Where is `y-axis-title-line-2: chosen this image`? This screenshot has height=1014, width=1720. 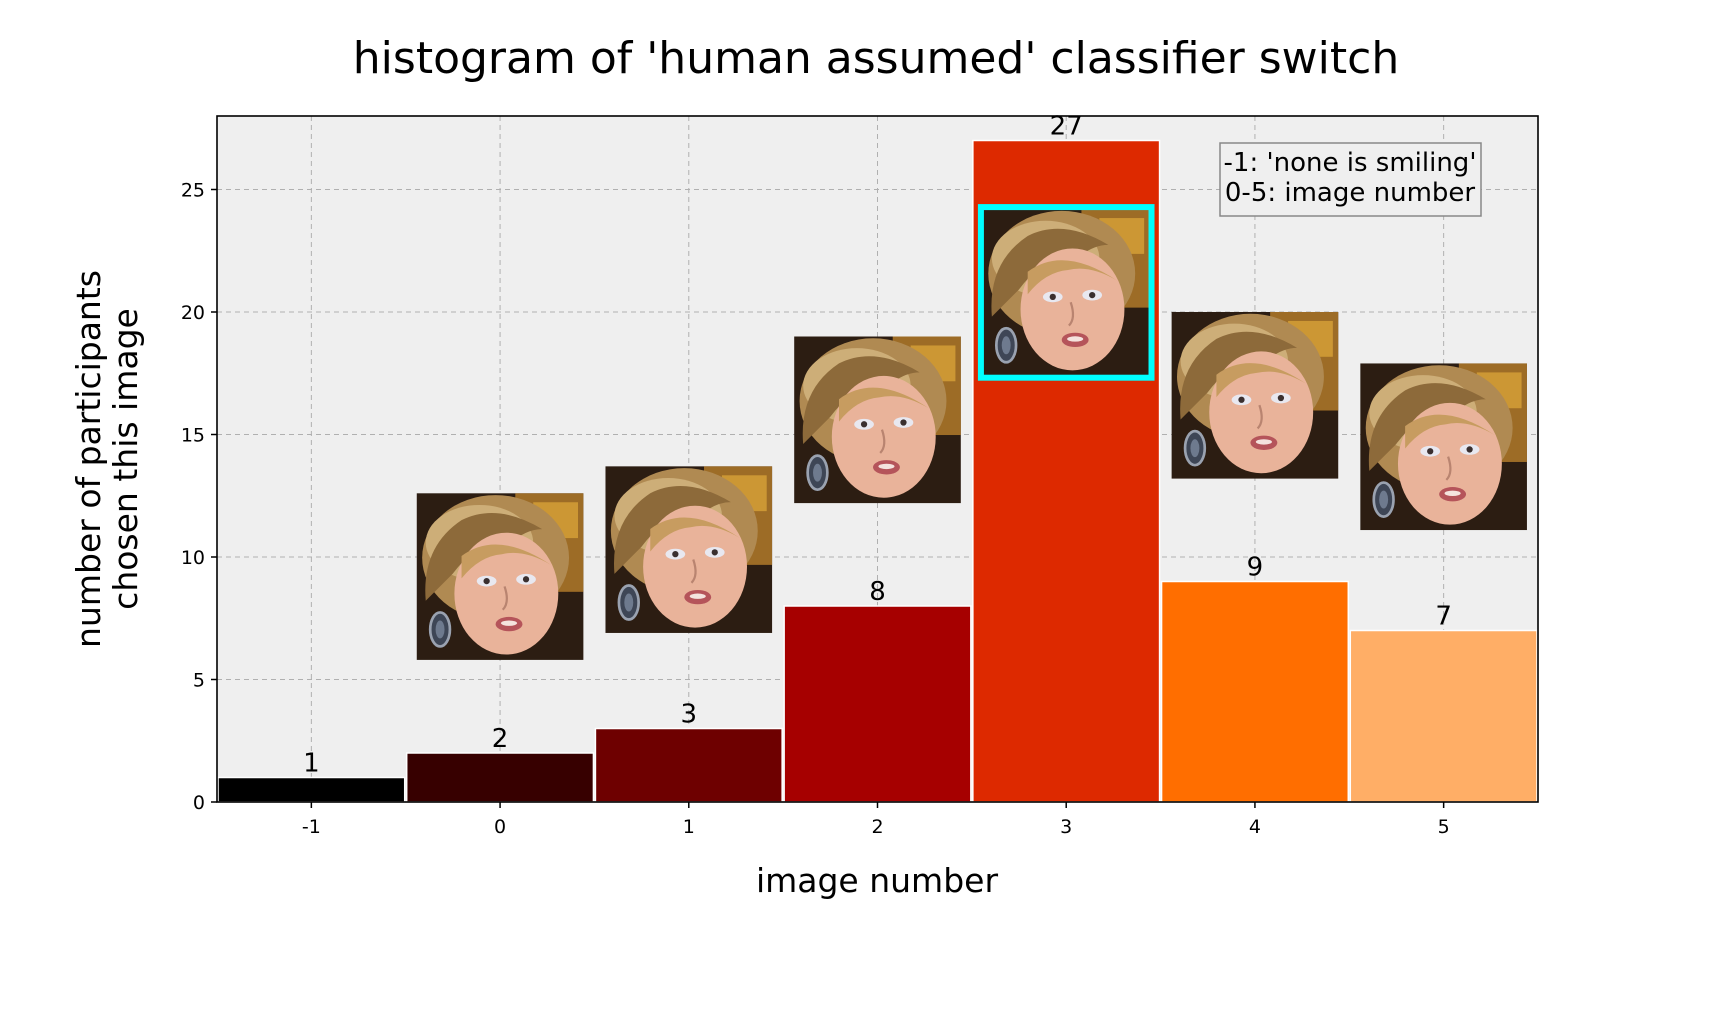 y-axis-title-line-2: chosen this image is located at coordinates (125, 459).